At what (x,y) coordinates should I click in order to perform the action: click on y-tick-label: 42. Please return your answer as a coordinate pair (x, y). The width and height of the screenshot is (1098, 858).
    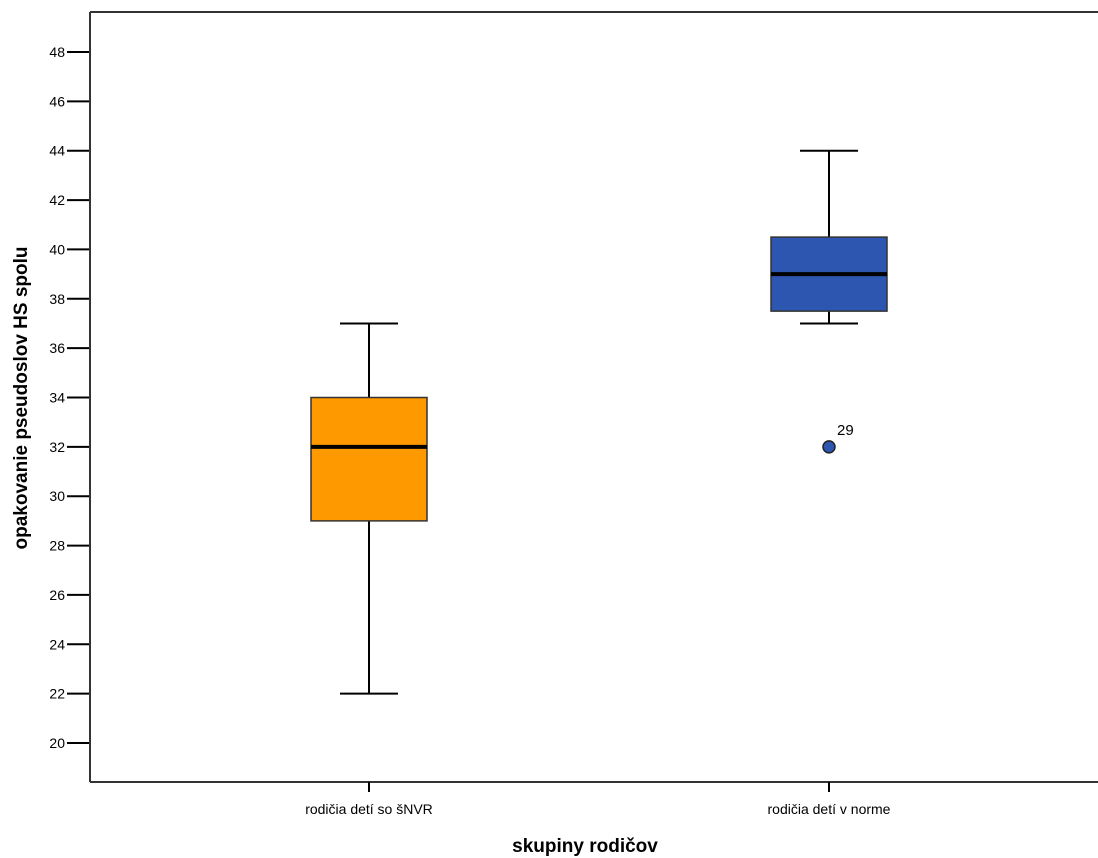
    Looking at the image, I should click on (57, 200).